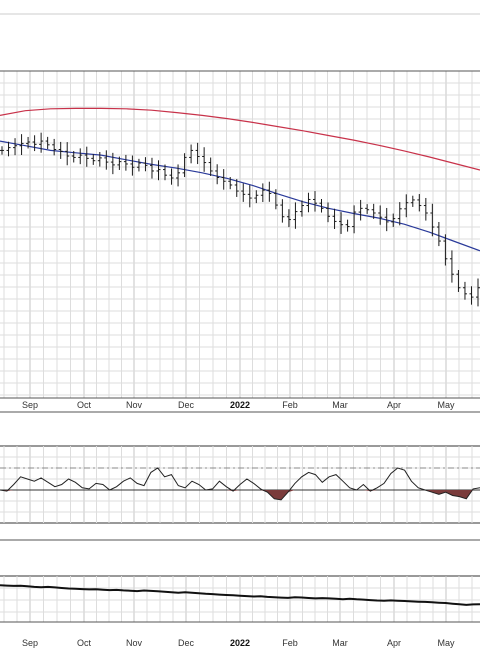 The width and height of the screenshot is (480, 650). I want to click on lower-x-axis: Sep Oct Nov Dec 2022 Feb Mar Apr May, so click(238, 643).